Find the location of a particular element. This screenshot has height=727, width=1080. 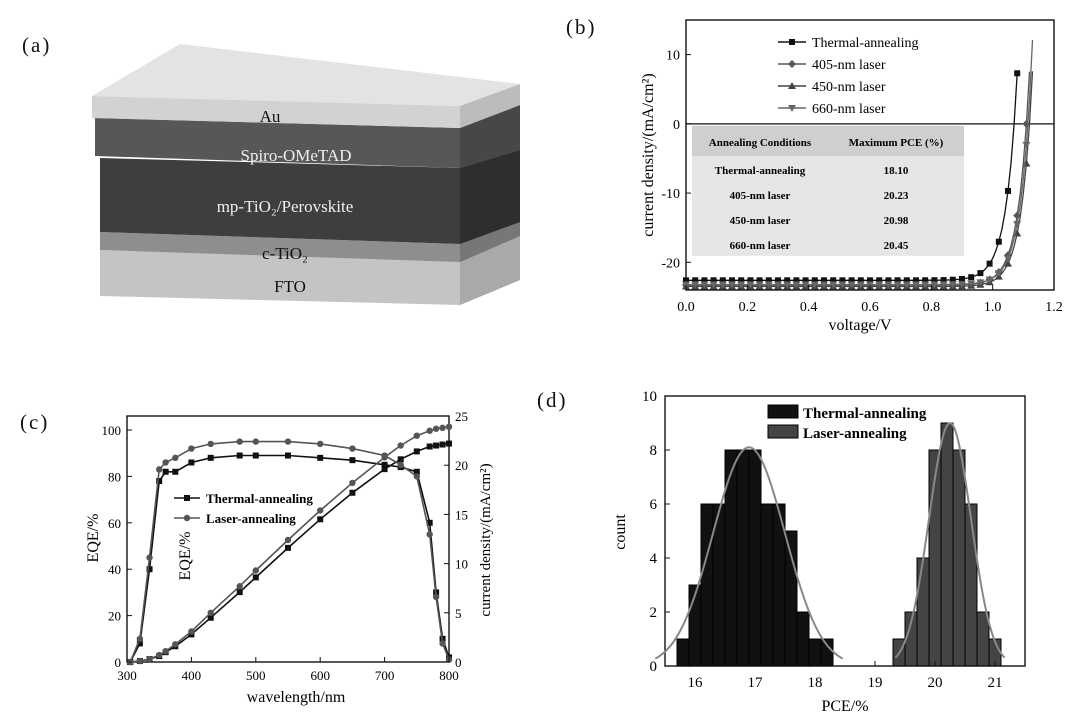

eqe-legend-marker is located at coordinates (187, 498).